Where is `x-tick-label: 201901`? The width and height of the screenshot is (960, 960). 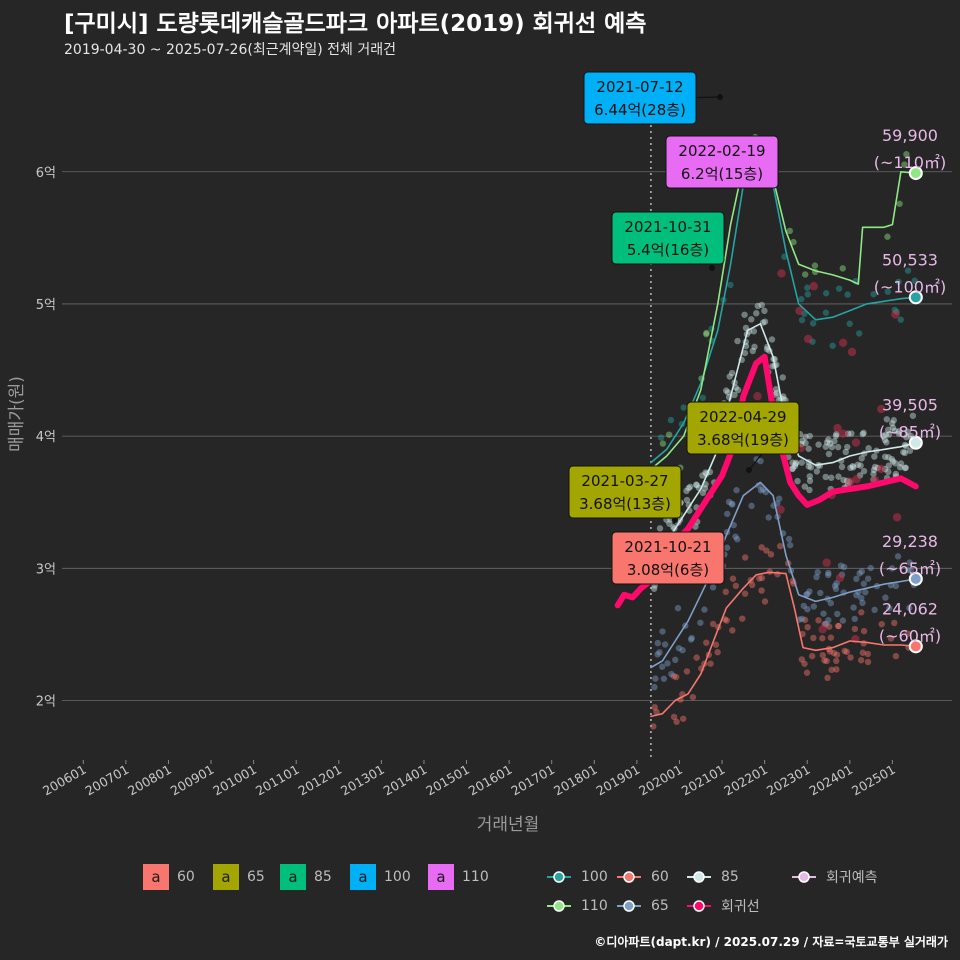
x-tick-label: 201901 is located at coordinates (618, 780).